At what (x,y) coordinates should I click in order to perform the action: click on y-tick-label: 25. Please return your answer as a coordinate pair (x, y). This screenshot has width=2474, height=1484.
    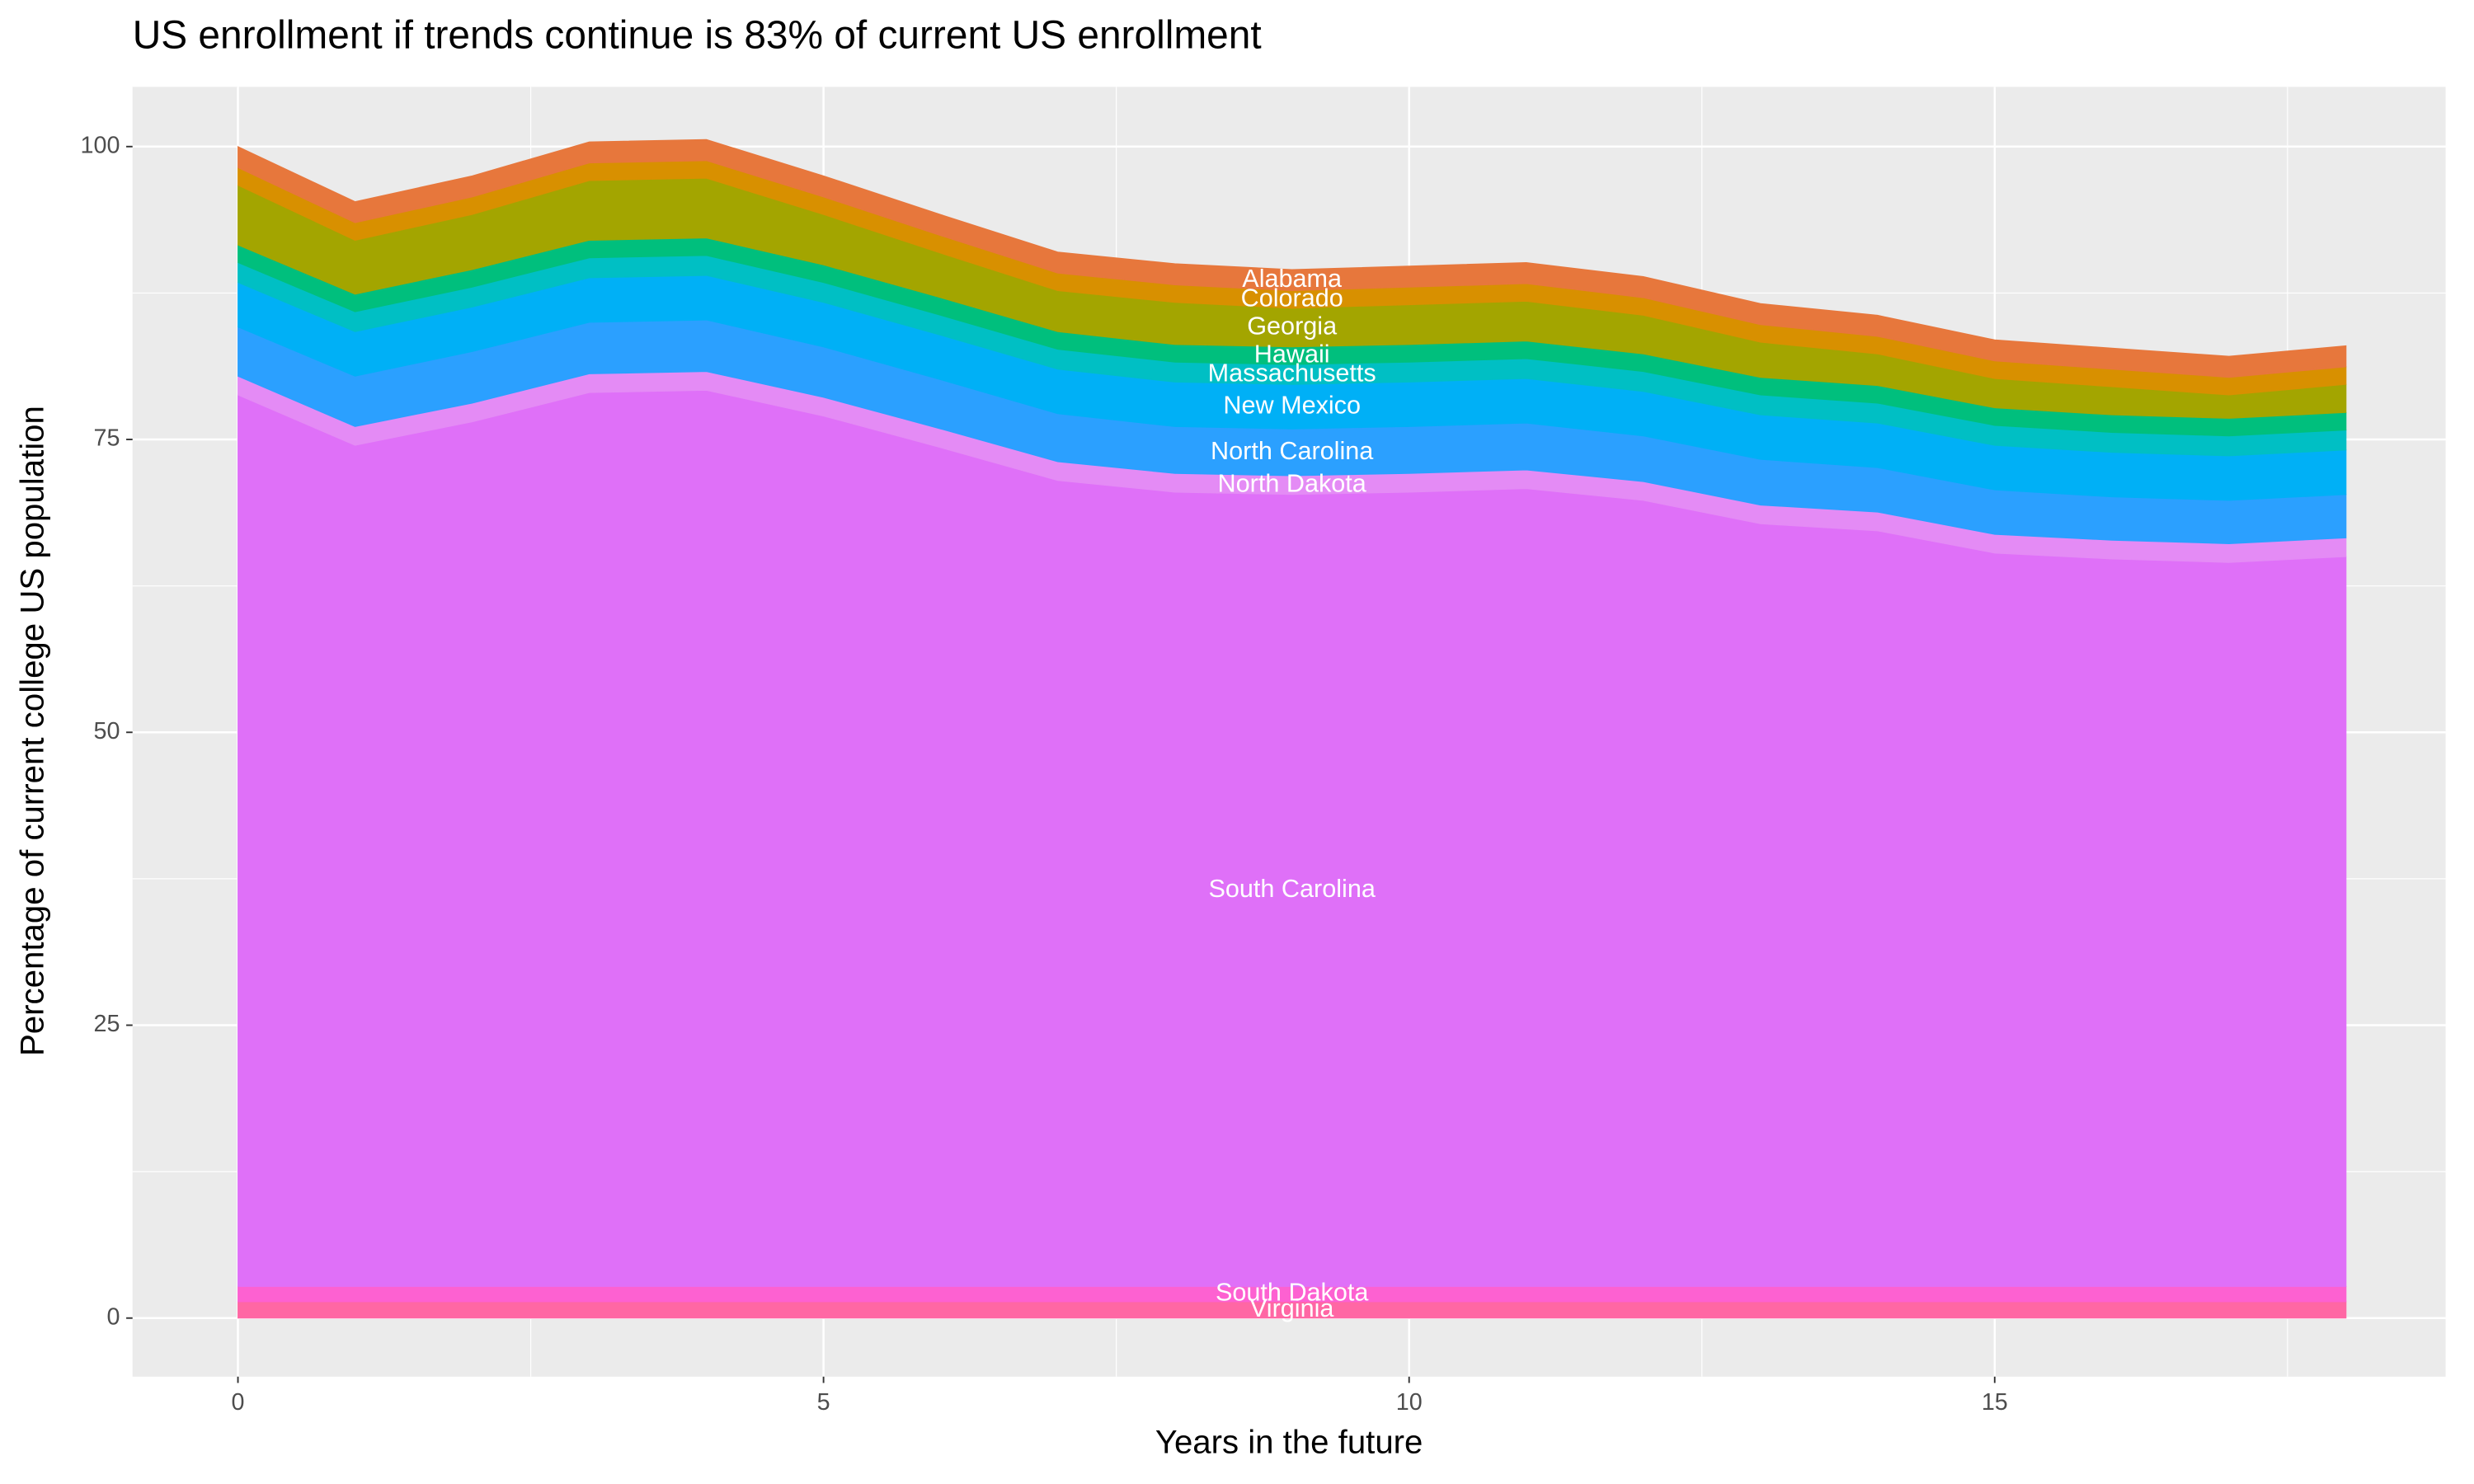
    Looking at the image, I should click on (106, 1024).